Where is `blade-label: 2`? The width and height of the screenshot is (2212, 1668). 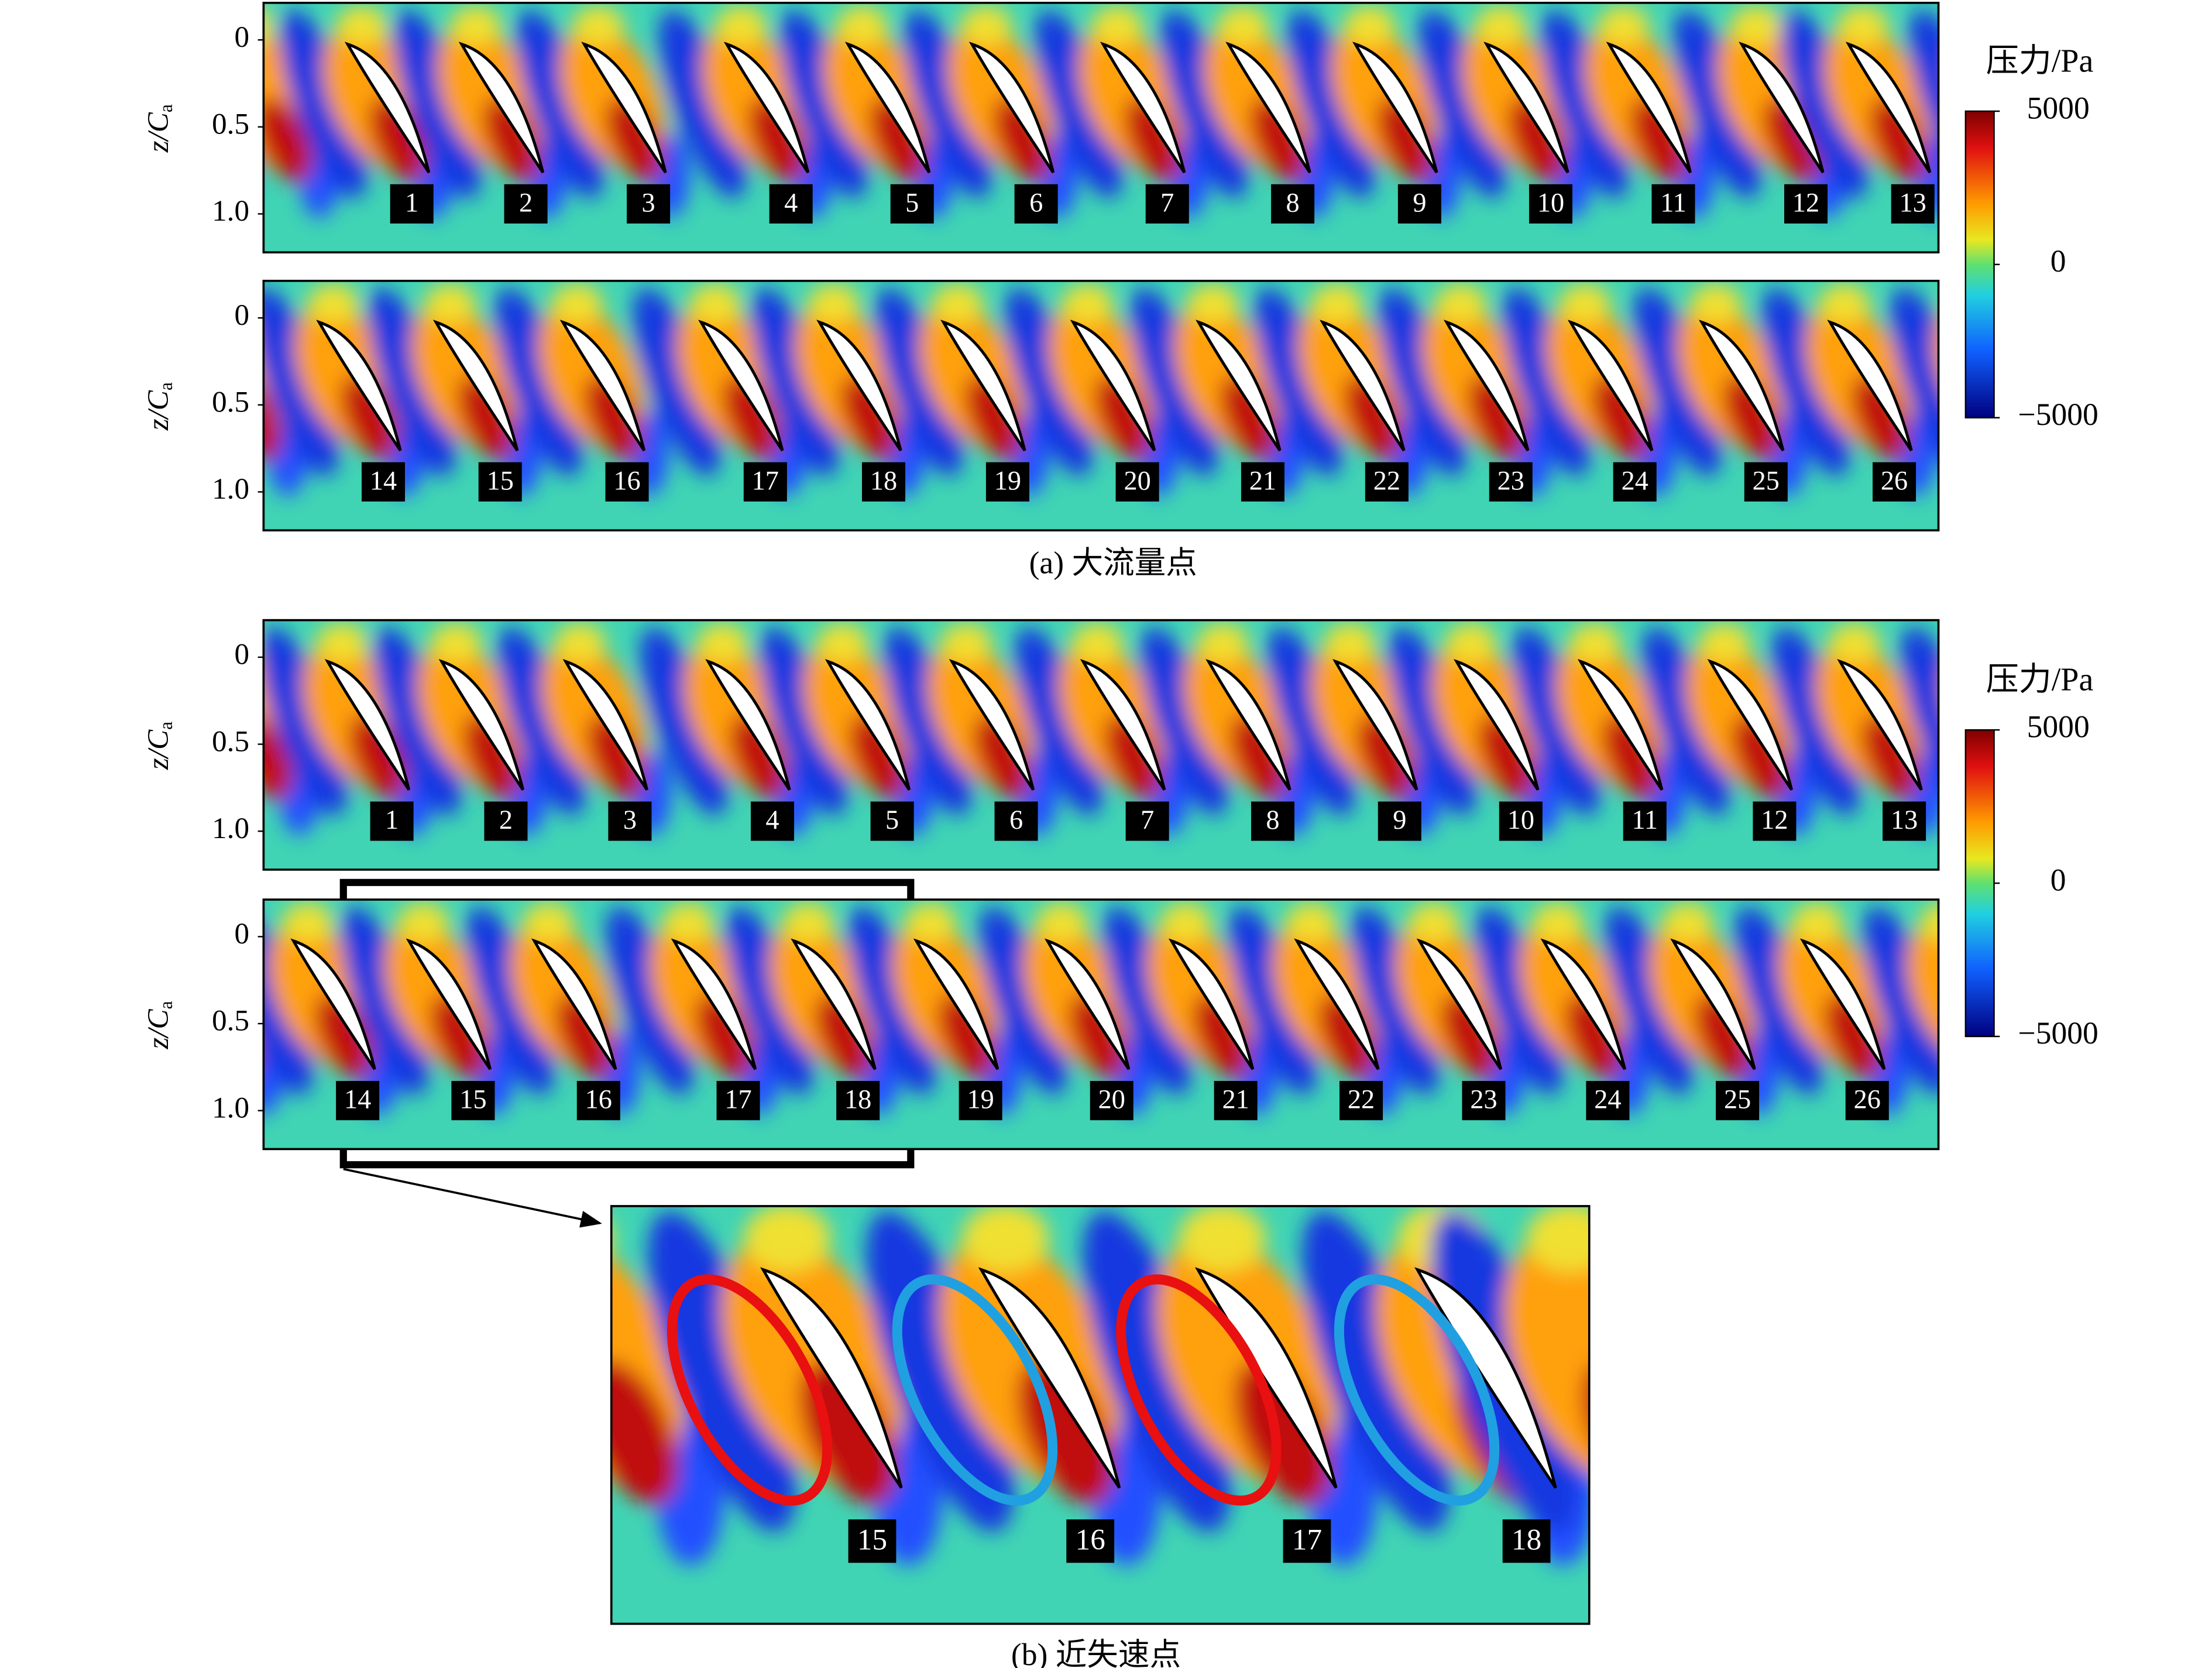
blade-label: 2 is located at coordinates (506, 820).